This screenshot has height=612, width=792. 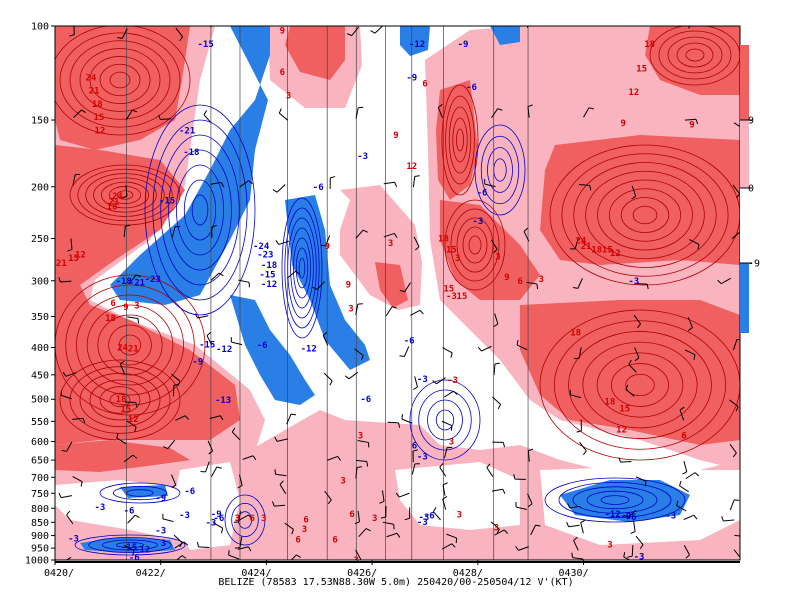 I want to click on y-tick-label: 350, so click(x=40, y=317).